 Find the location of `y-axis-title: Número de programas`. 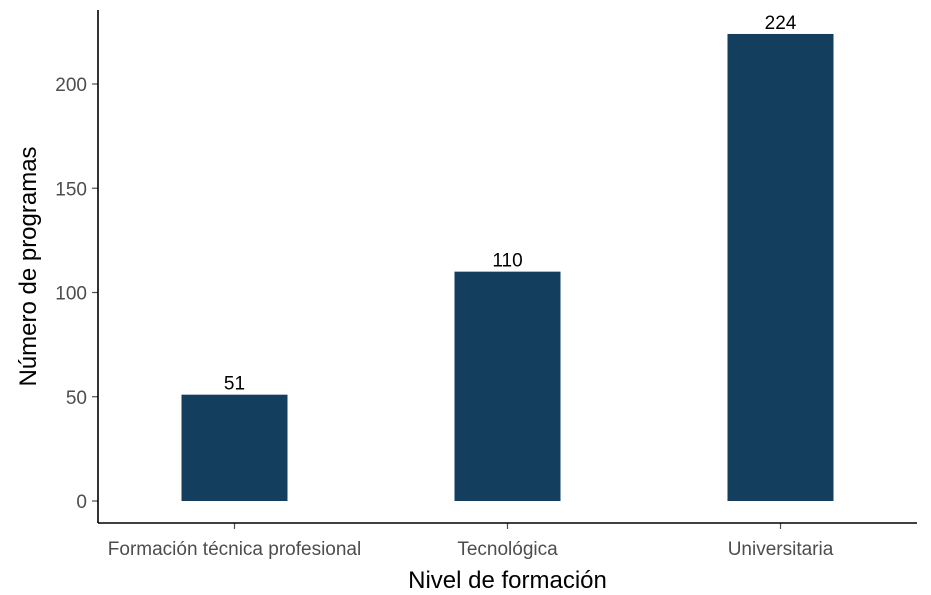

y-axis-title: Número de programas is located at coordinates (28, 266).